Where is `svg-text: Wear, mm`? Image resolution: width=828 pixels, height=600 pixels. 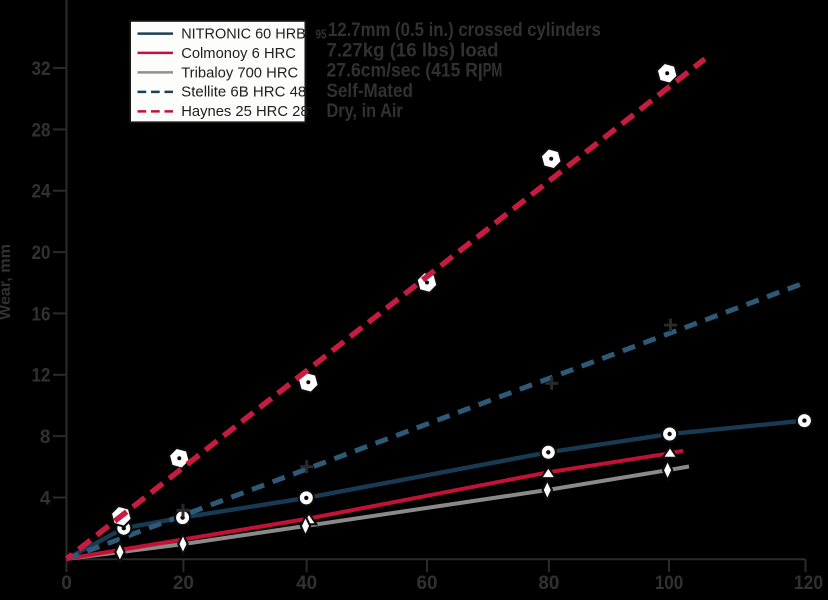
svg-text: Wear, mm is located at coordinates (7, 282).